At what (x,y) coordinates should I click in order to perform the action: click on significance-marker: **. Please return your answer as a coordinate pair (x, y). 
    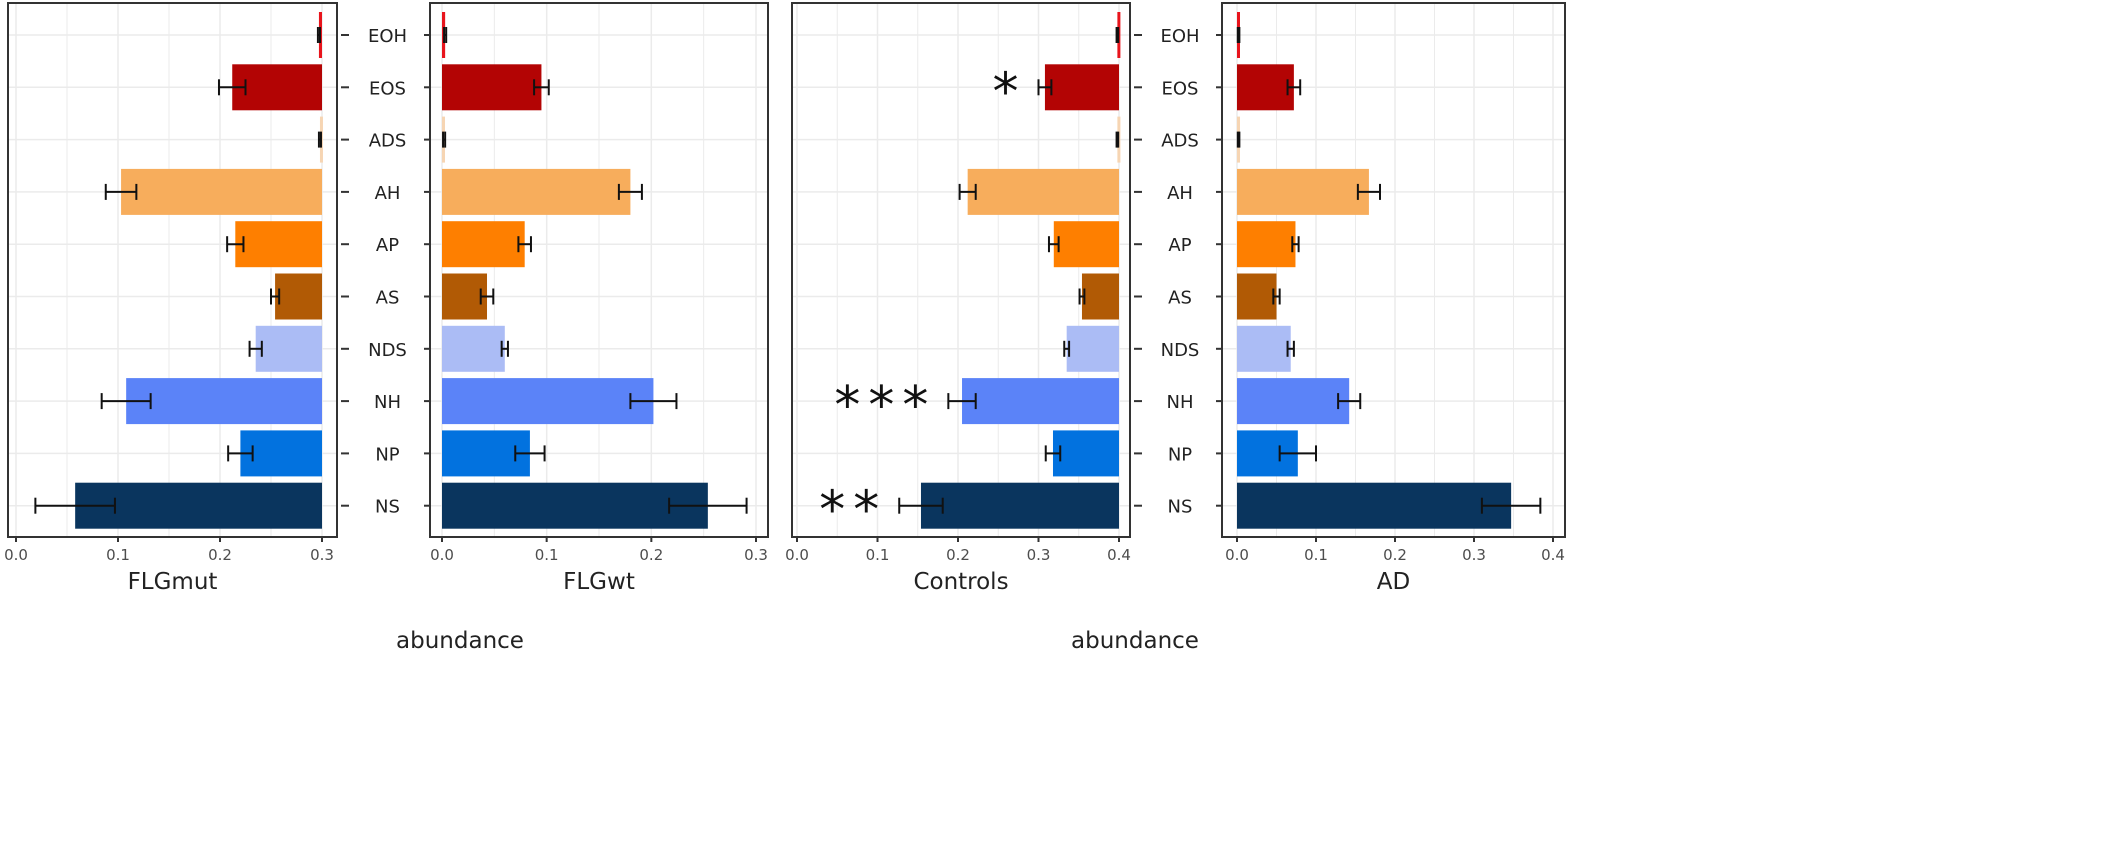
    Looking at the image, I should click on (853, 511).